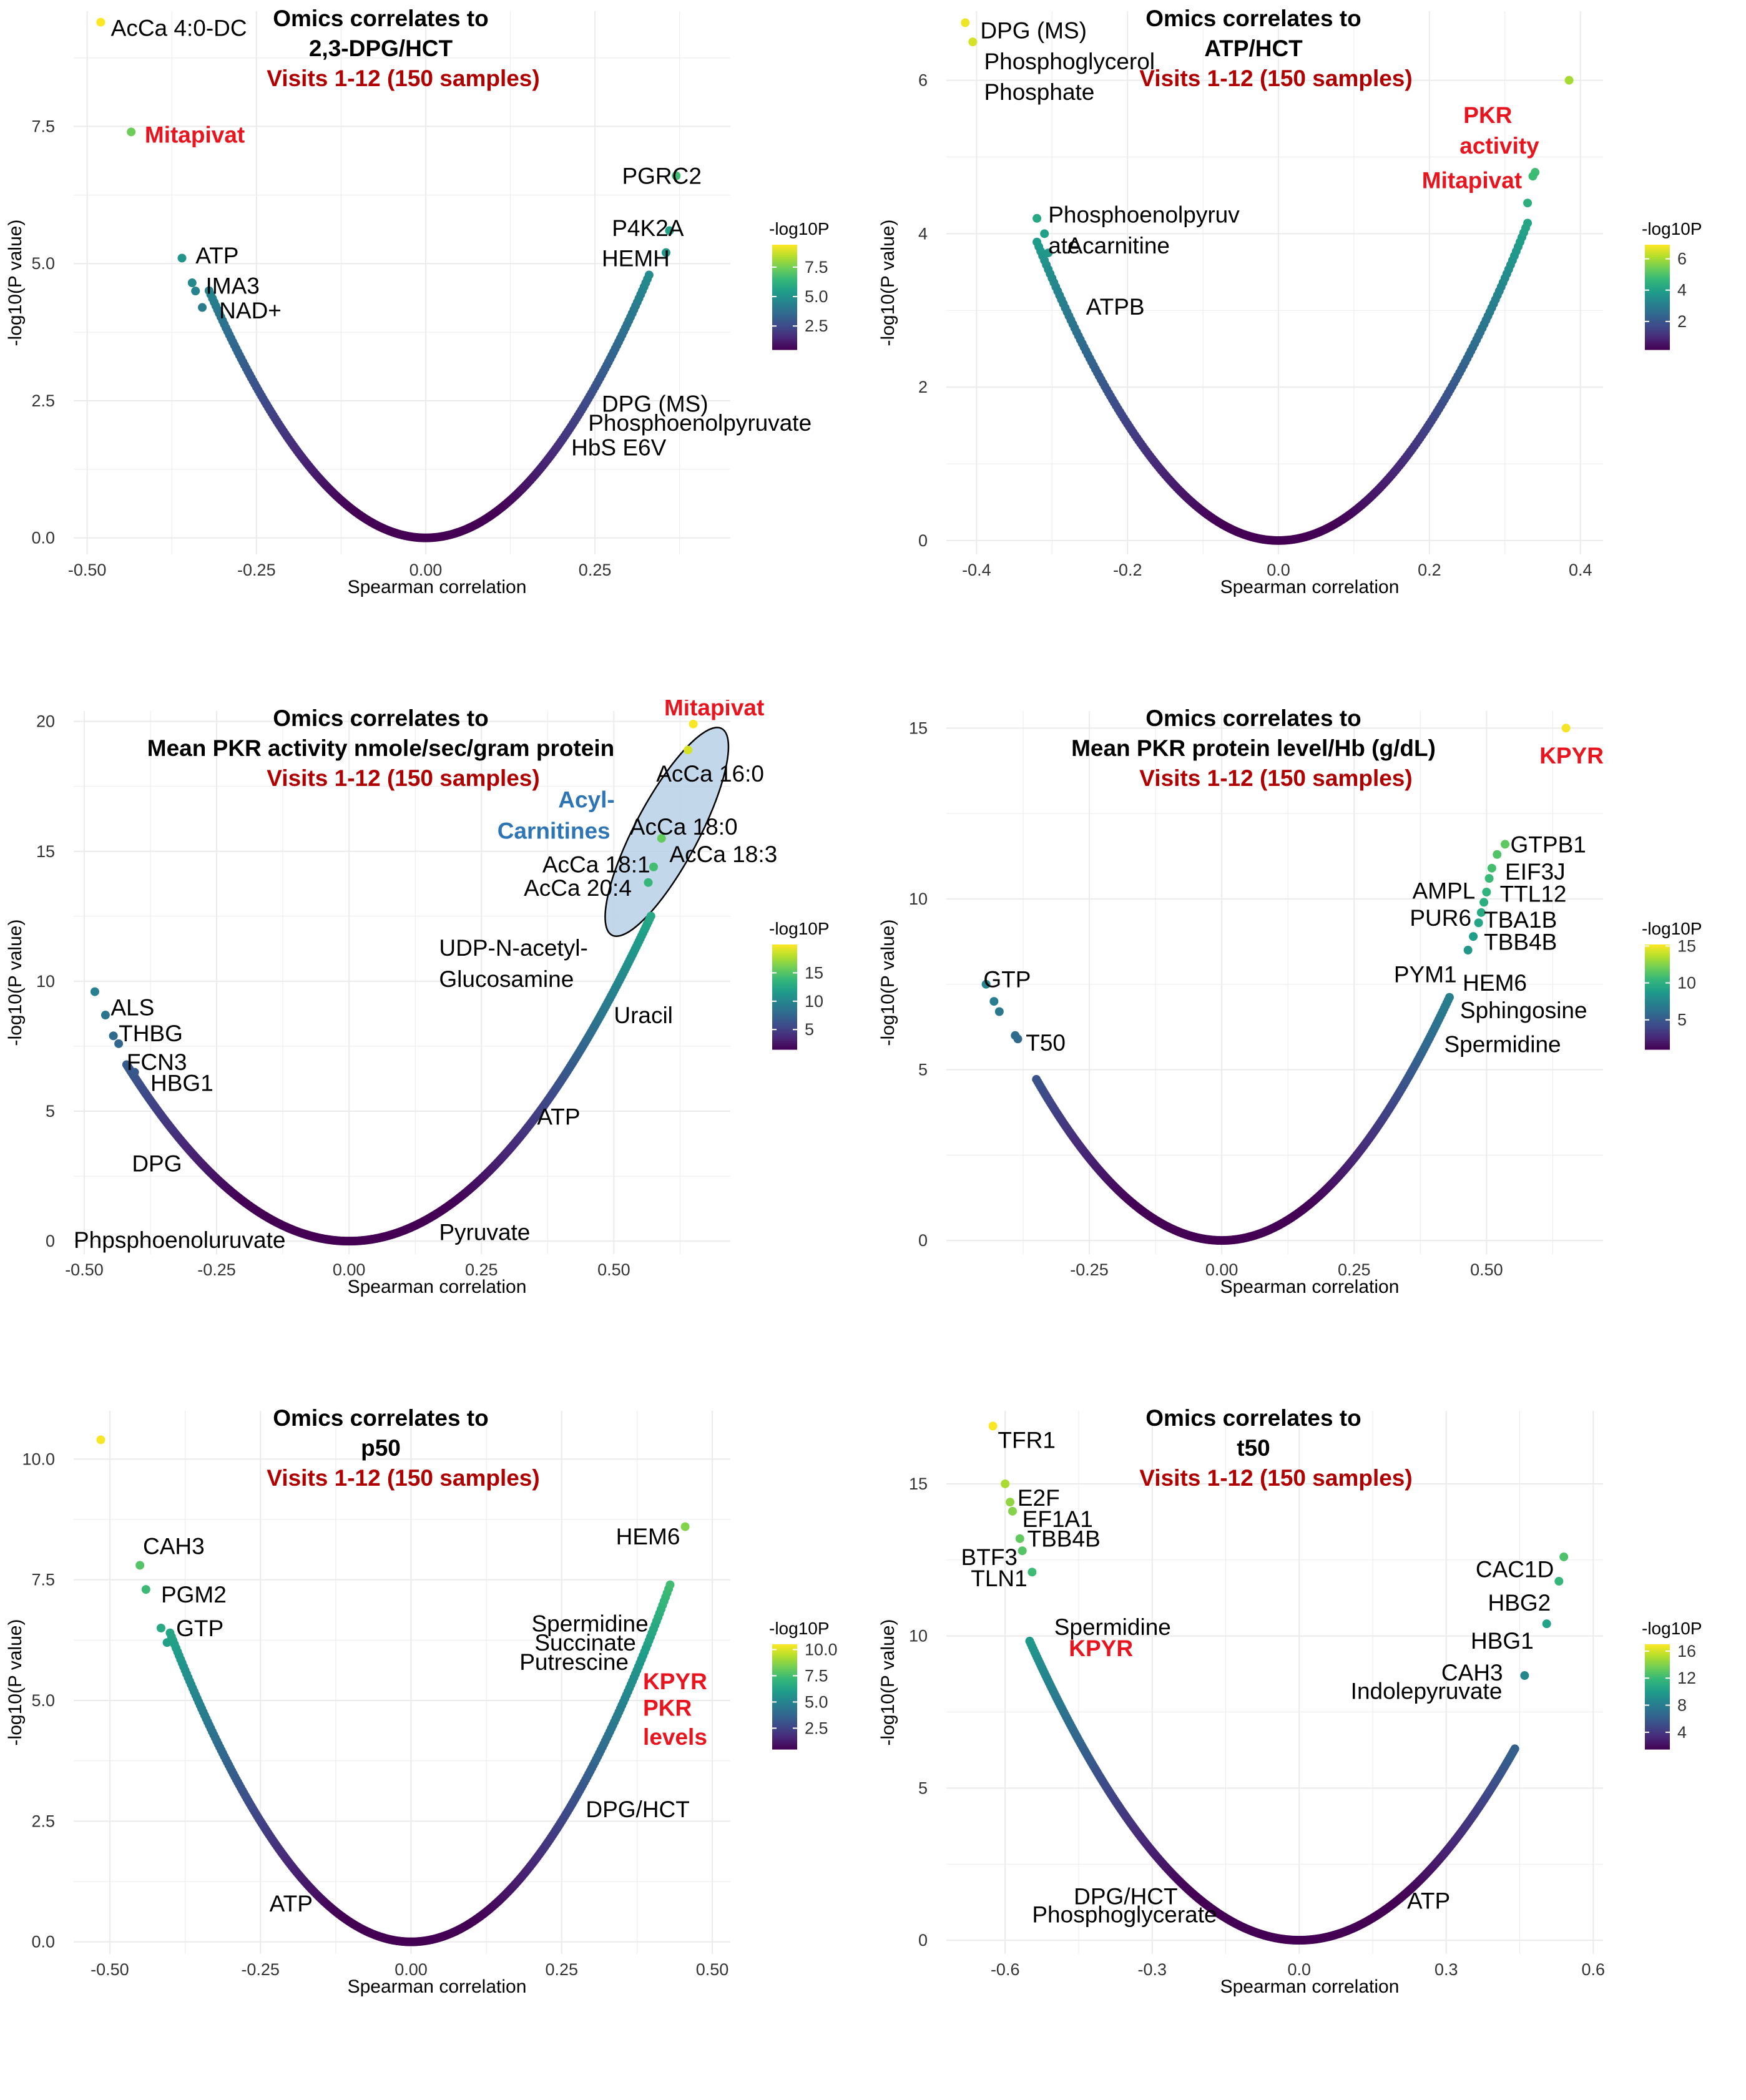 The image size is (1746, 2100). I want to click on y-tick-label: 10, so click(918, 899).